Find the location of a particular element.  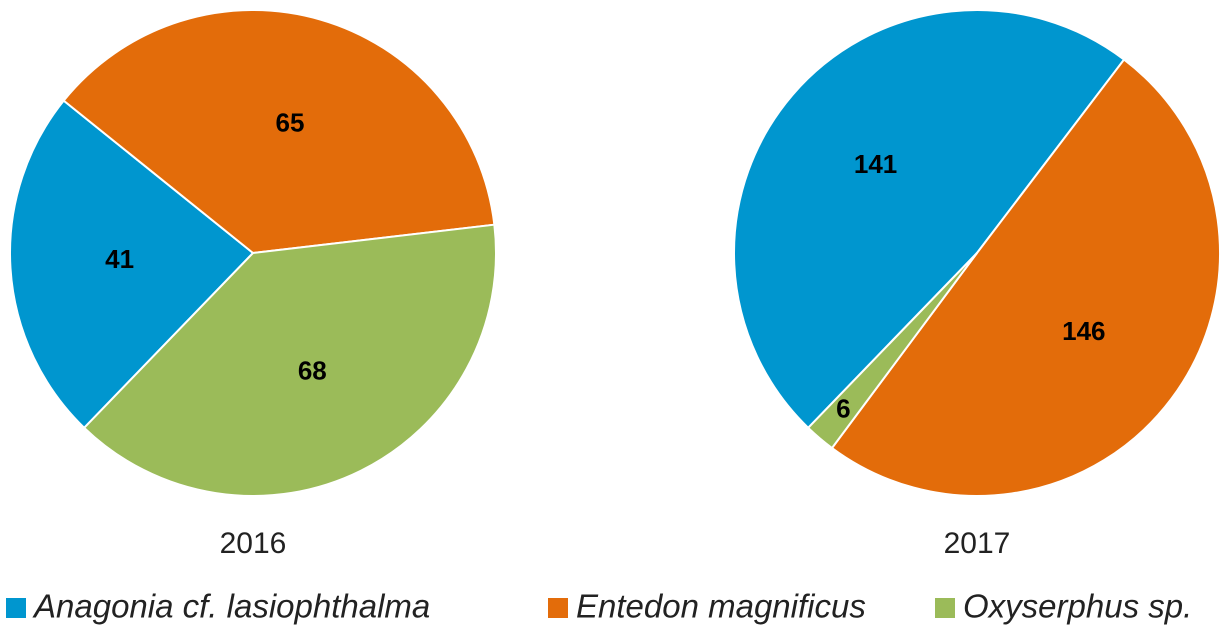

chart-title: 2017 is located at coordinates (977, 543).